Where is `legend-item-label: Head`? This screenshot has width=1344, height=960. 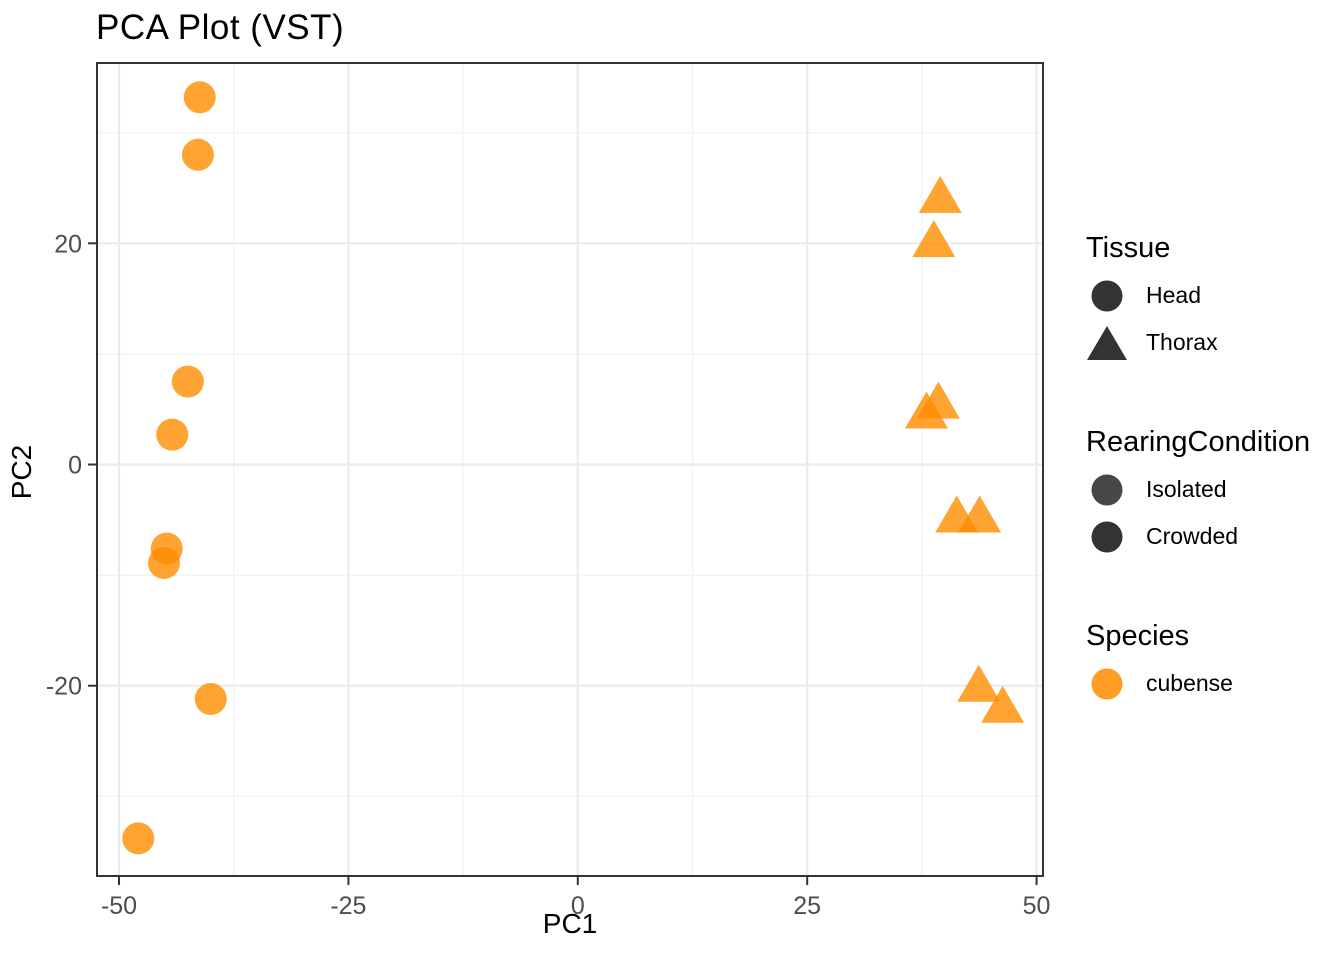
legend-item-label: Head is located at coordinates (1173, 295).